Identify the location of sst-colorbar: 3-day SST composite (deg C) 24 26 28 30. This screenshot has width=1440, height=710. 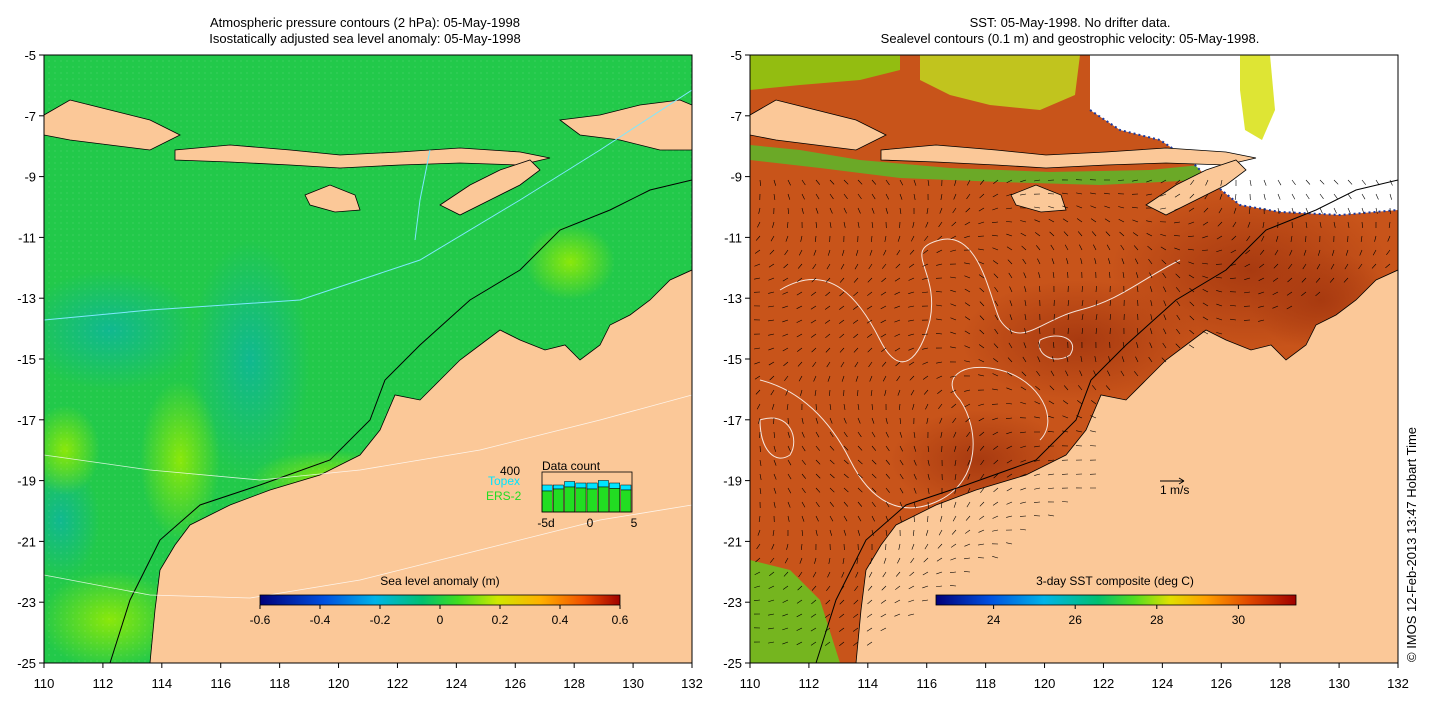
(1116, 600).